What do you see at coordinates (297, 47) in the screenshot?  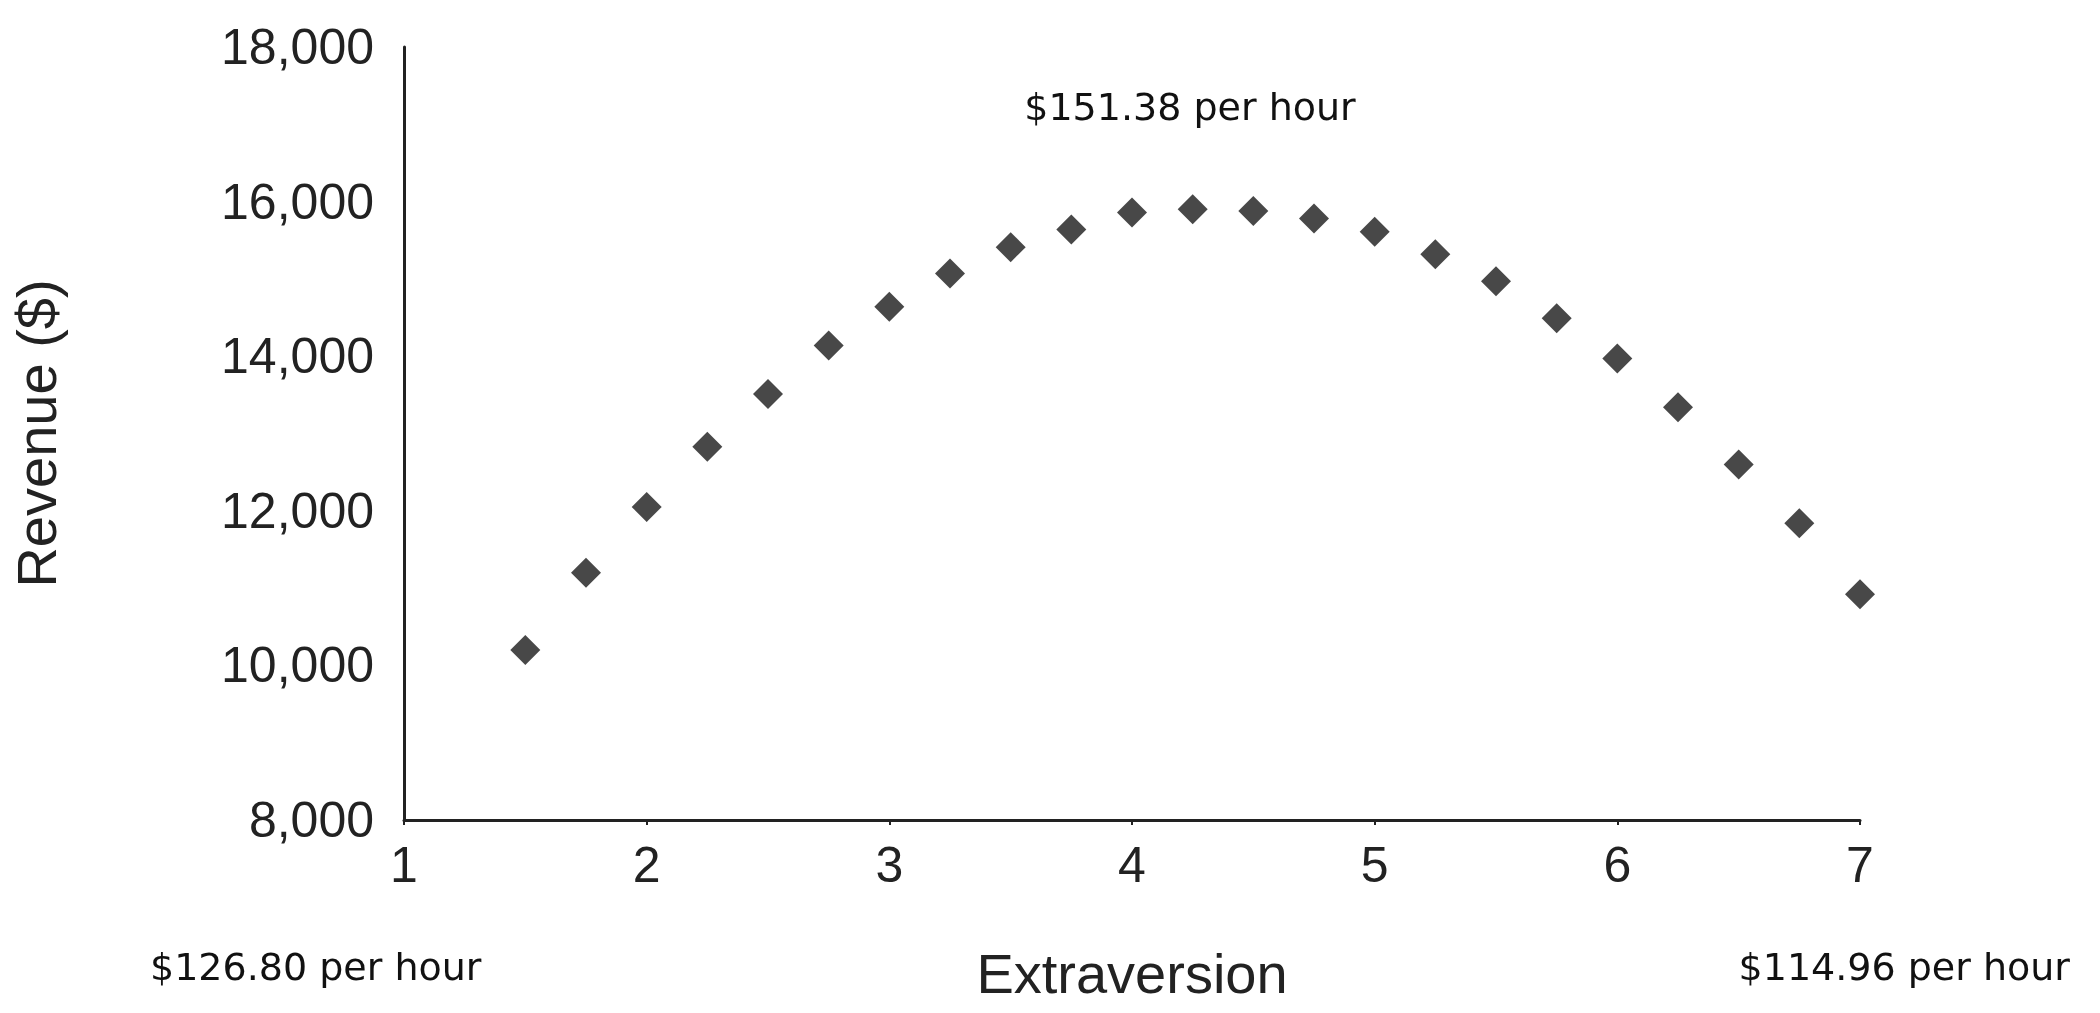 I see `y-tick-label: 18,000` at bounding box center [297, 47].